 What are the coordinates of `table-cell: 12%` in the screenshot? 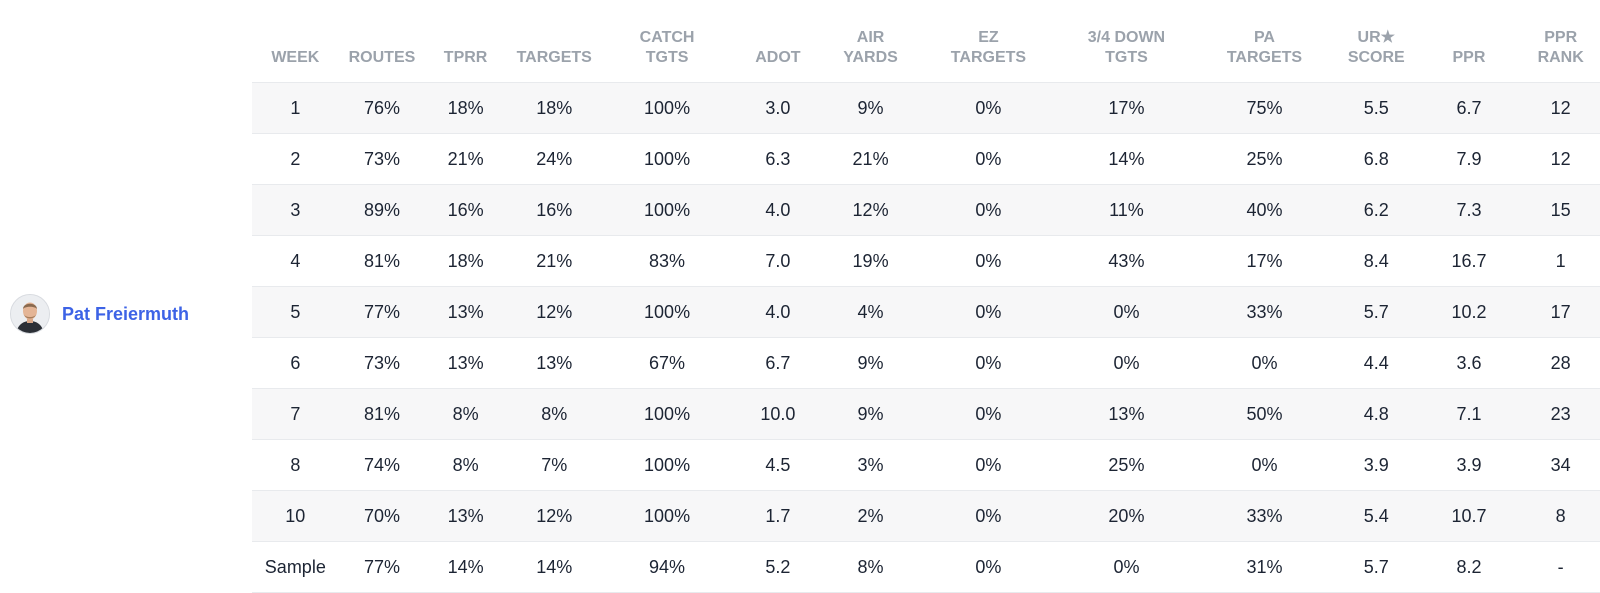 It's located at (554, 312).